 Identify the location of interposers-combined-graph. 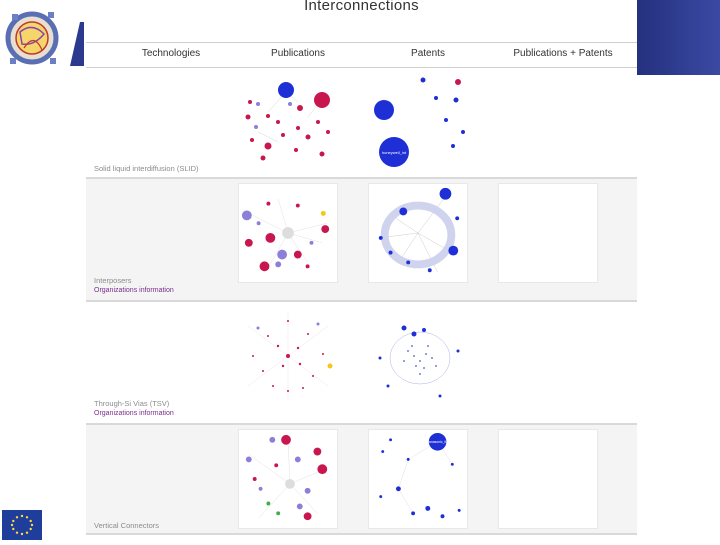
(548, 233).